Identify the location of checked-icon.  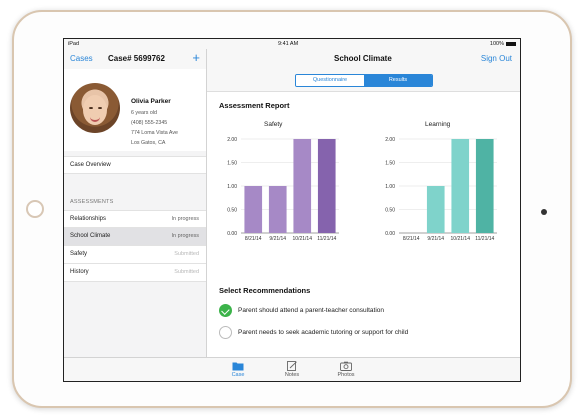
(225, 310).